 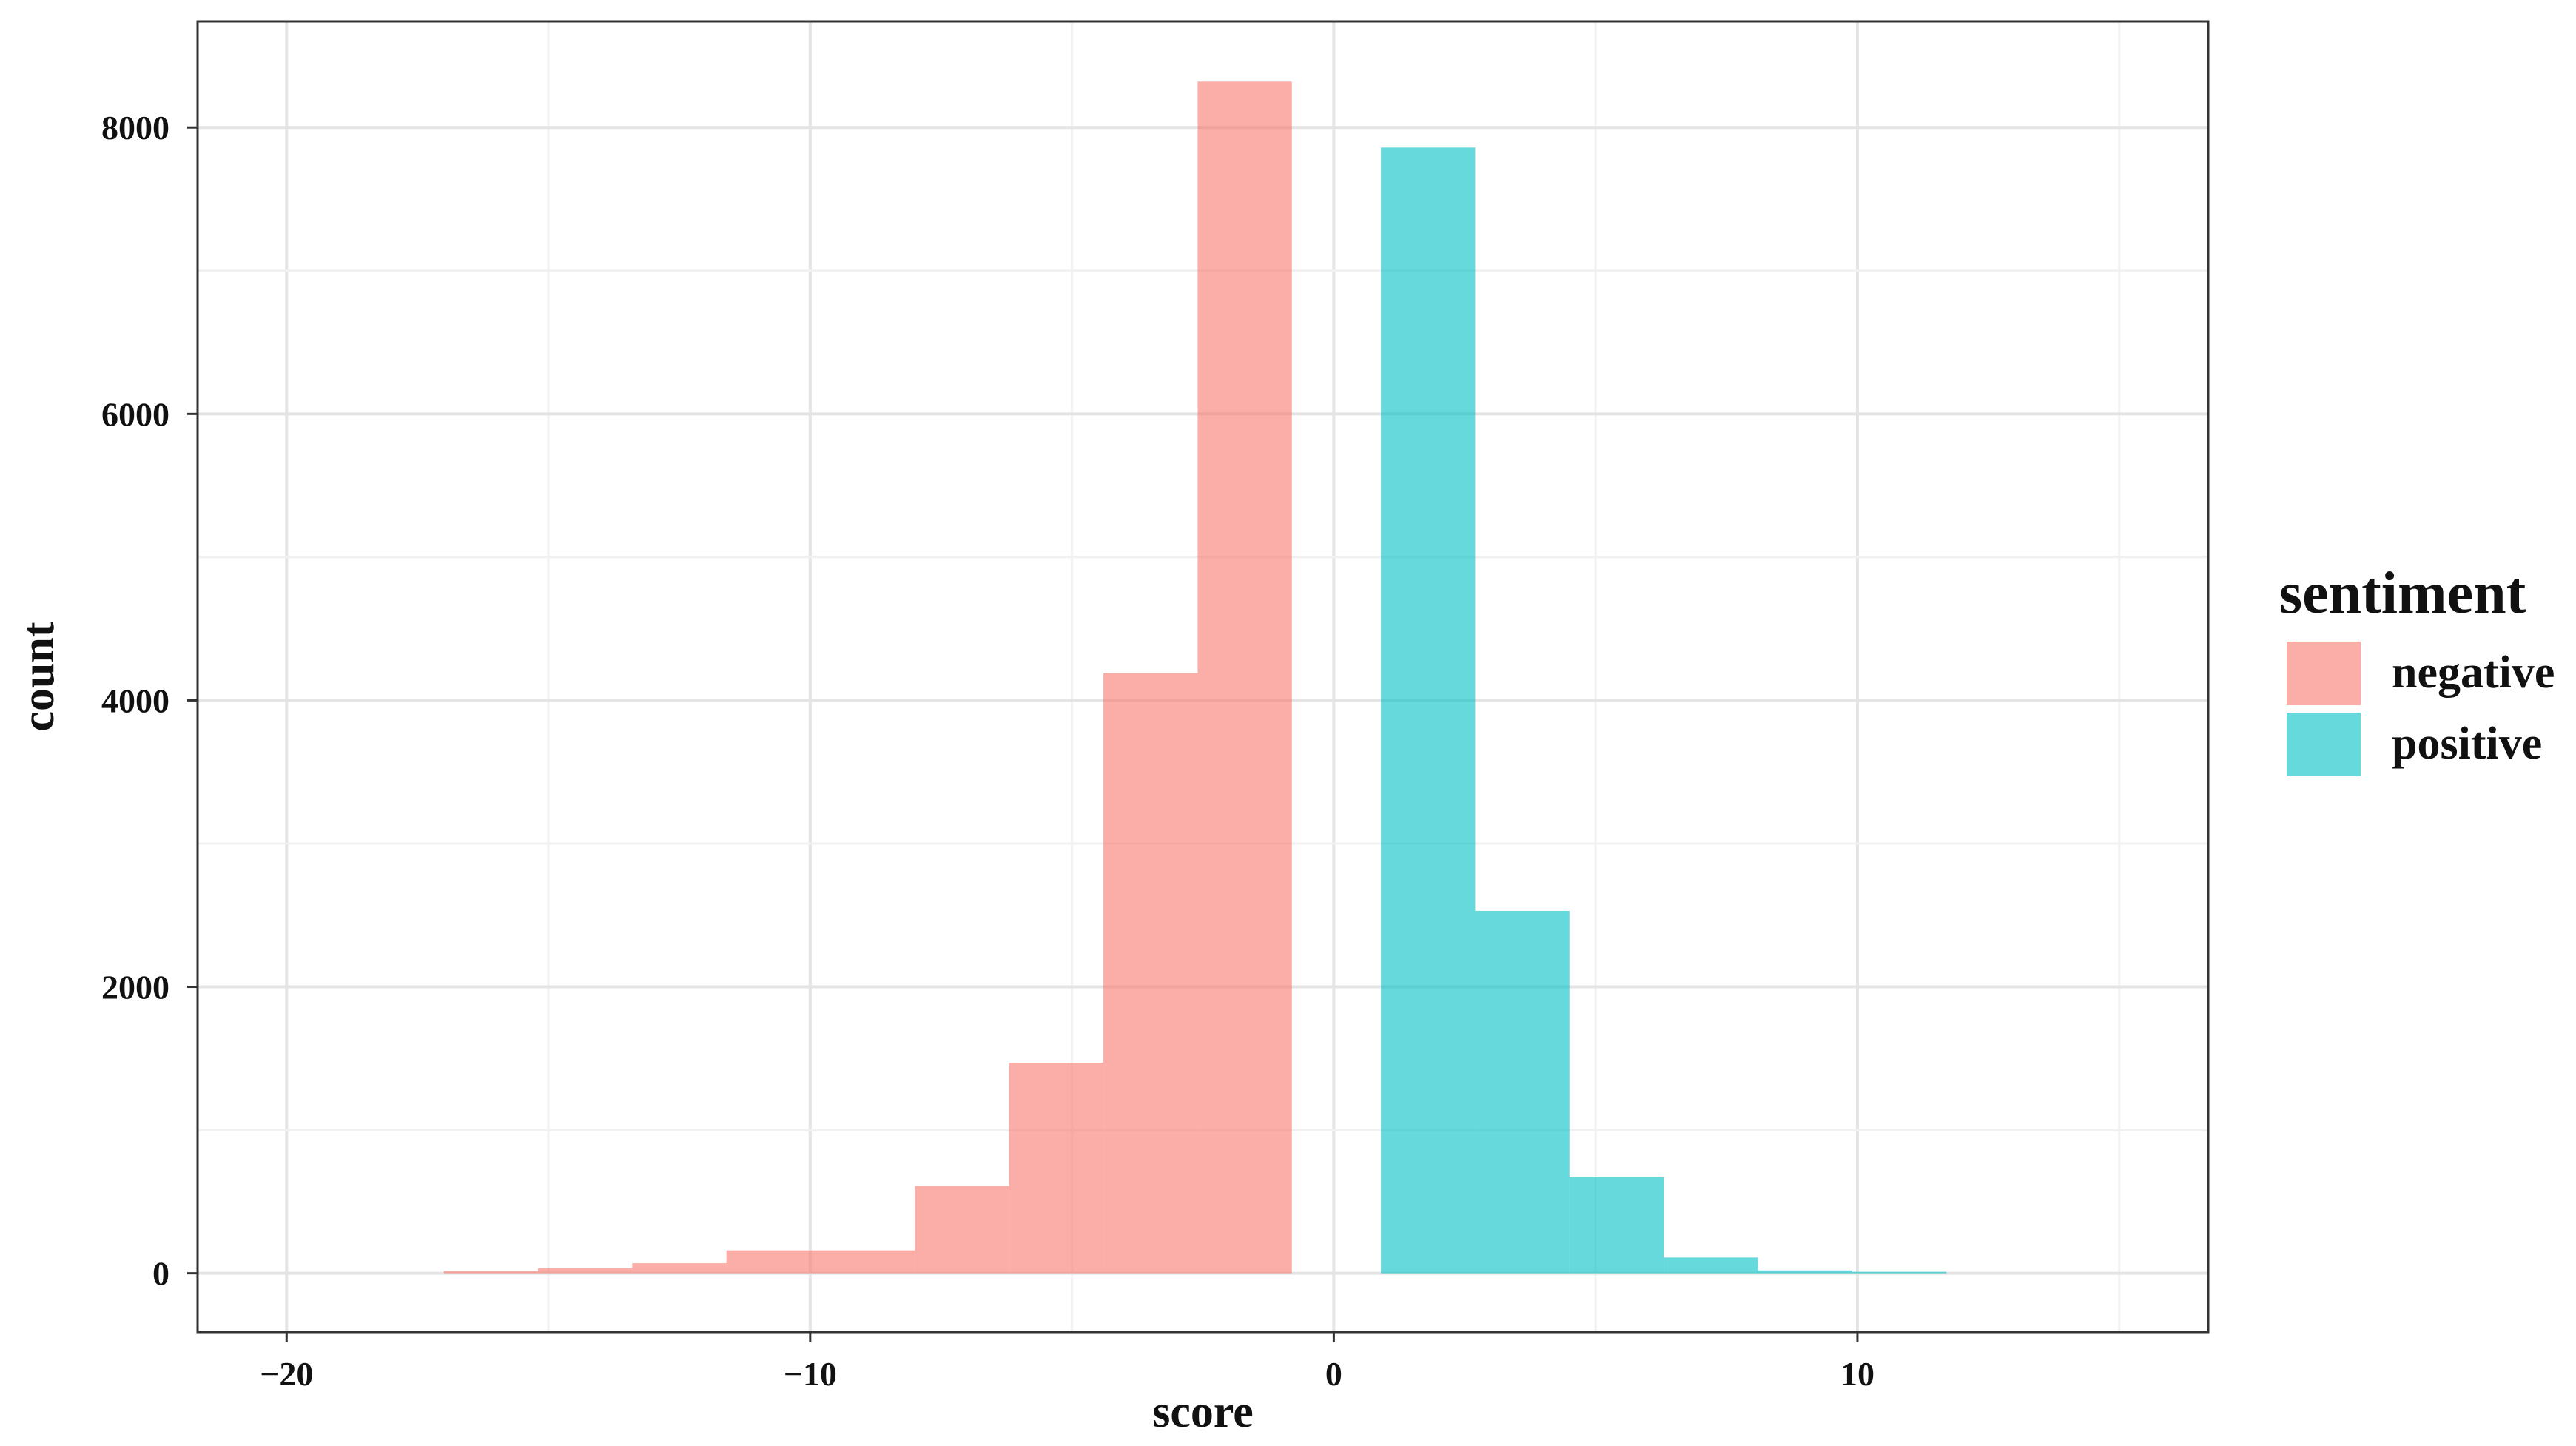 I want to click on legend-key-positive, so click(x=2324, y=744).